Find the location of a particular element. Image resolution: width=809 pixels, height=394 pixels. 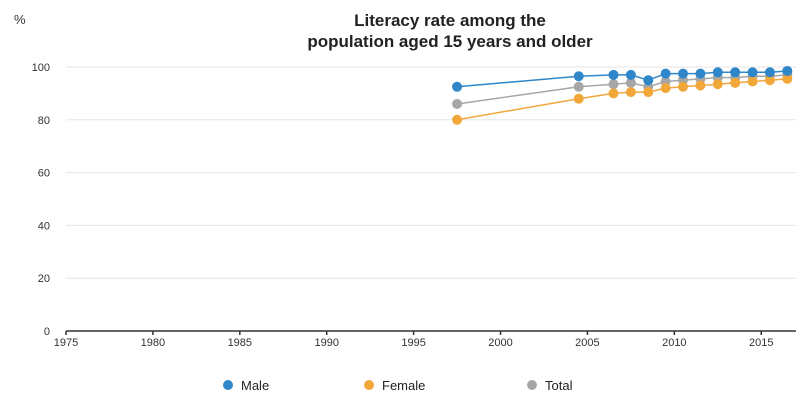

x-tick-label: 1995 is located at coordinates (413, 343).